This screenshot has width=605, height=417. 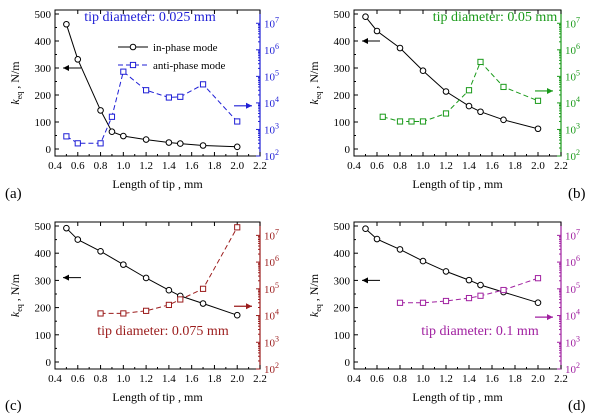 What do you see at coordinates (271, 128) in the screenshot?
I see `y-right-tick-label: 10³` at bounding box center [271, 128].